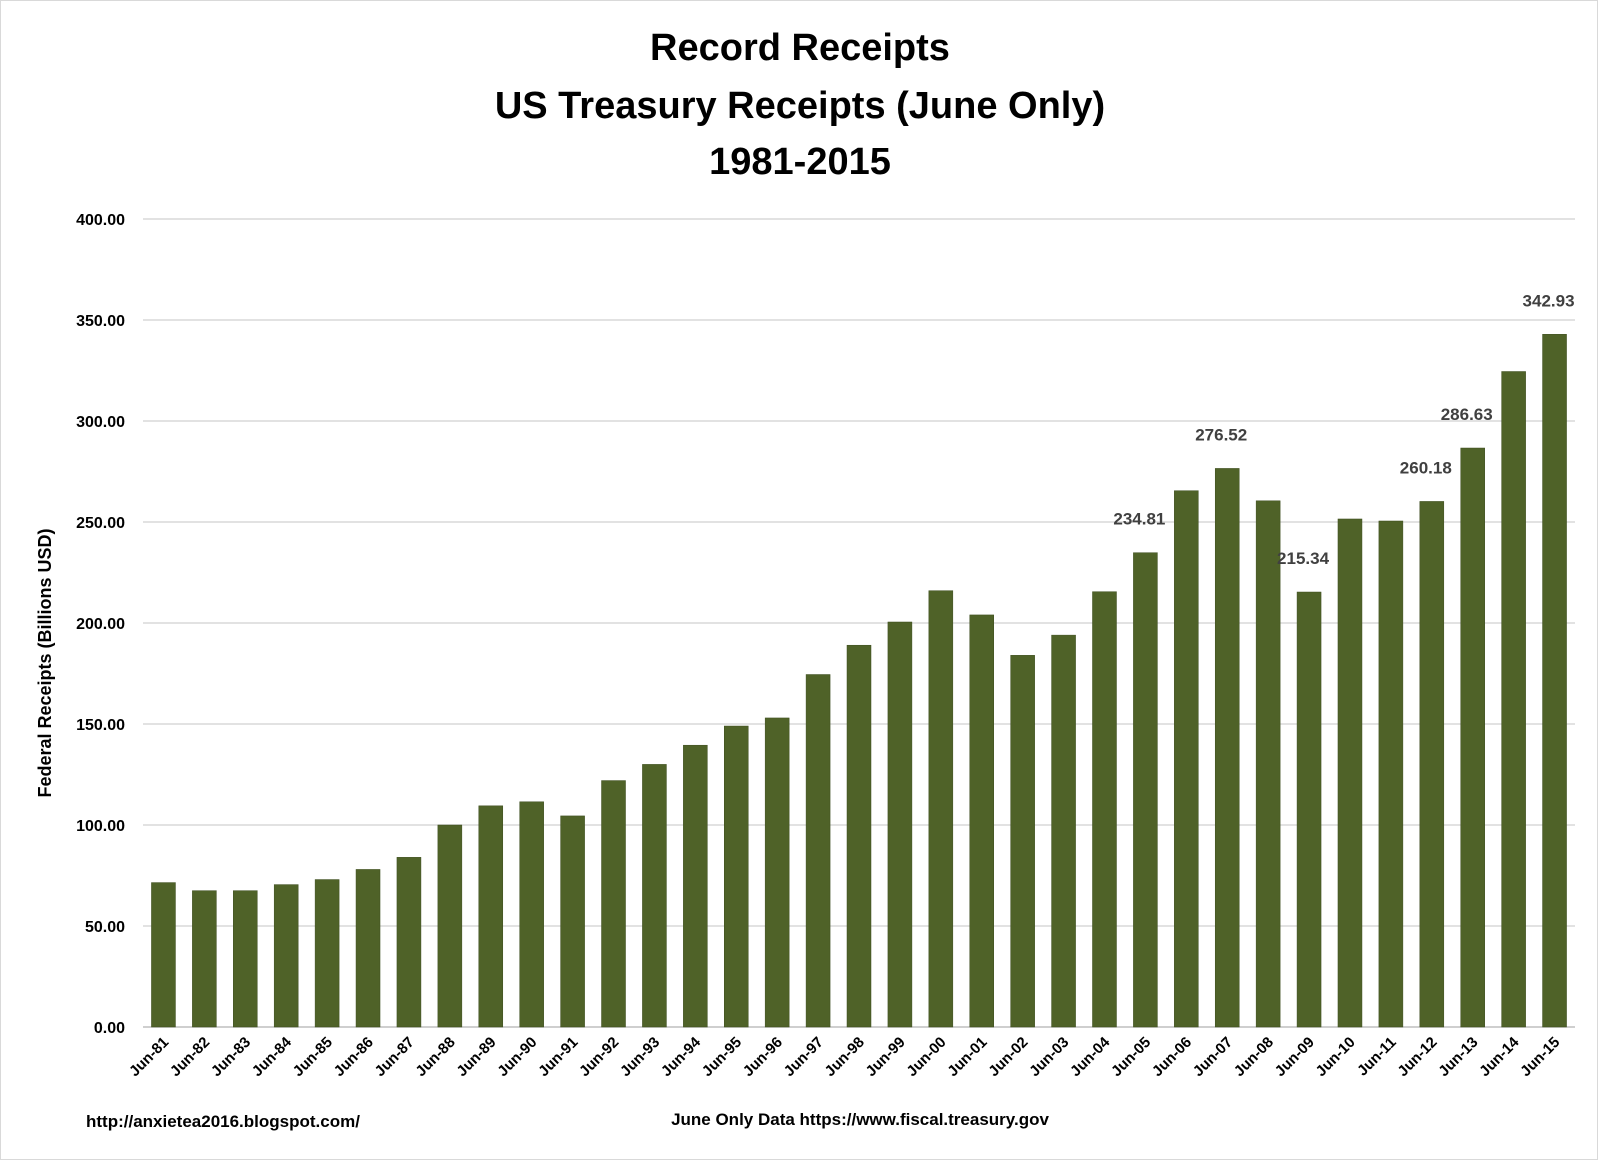 This screenshot has width=1600, height=1162. What do you see at coordinates (640, 1057) in the screenshot?
I see `x-tick-label: Jun-93` at bounding box center [640, 1057].